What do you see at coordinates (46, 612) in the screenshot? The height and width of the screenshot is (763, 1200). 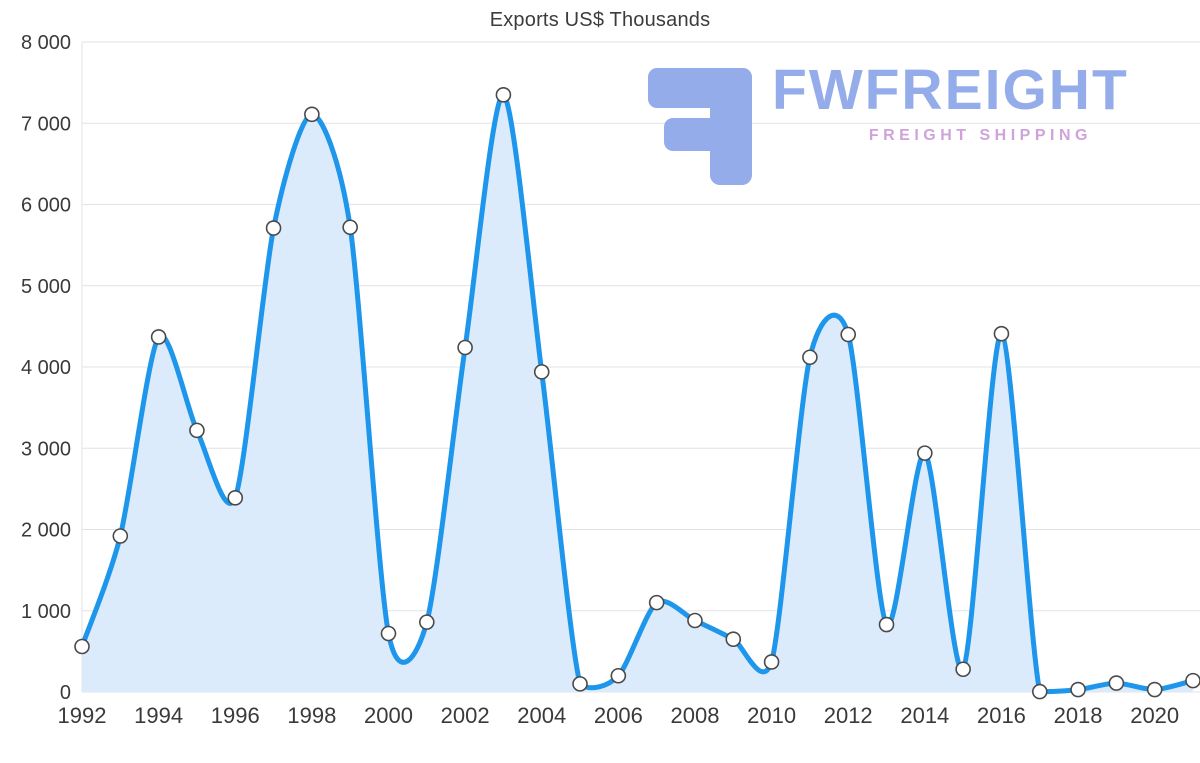 I see `y-axis-tick-label: 1 000` at bounding box center [46, 612].